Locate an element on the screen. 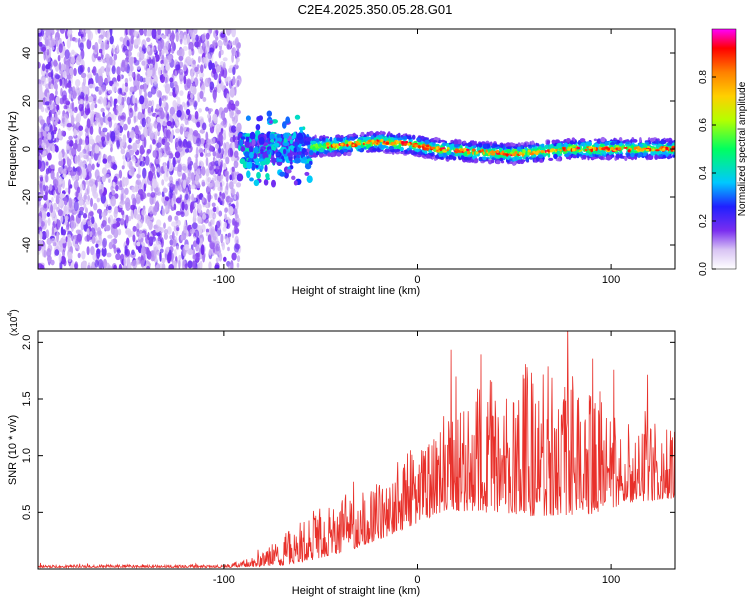 Image resolution: width=750 pixels, height=600 pixels. x-tick-label: -100 is located at coordinates (224, 280).